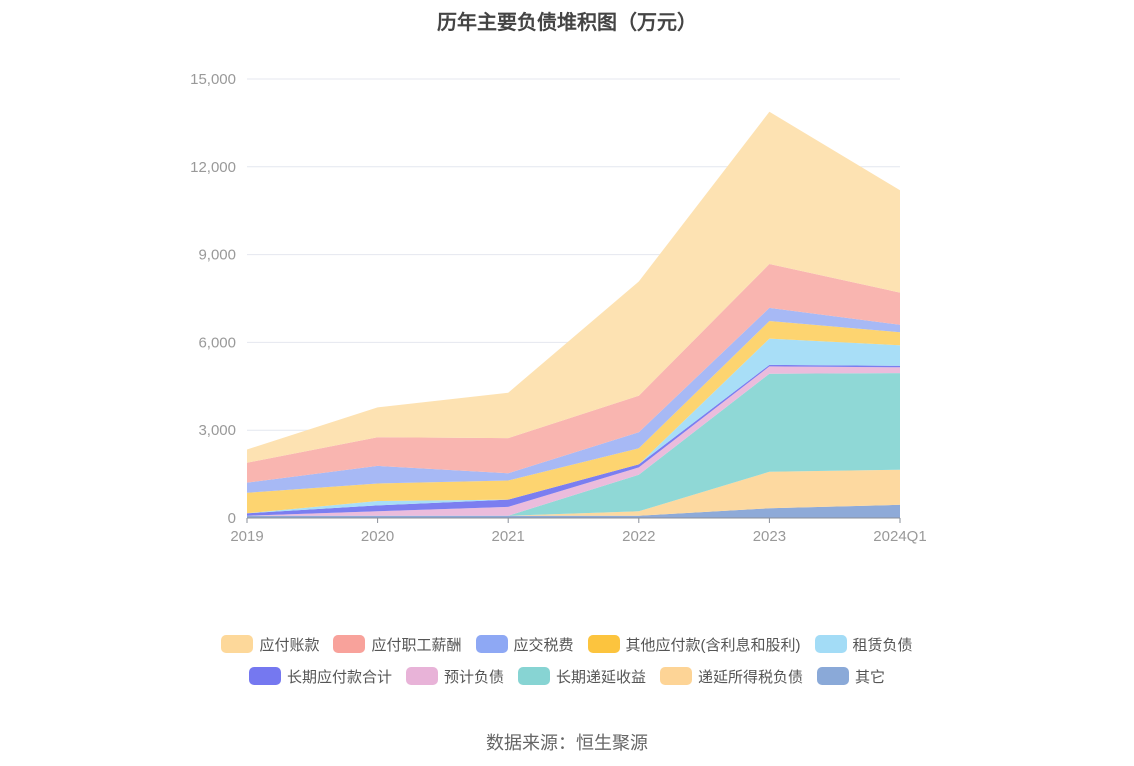 The height and width of the screenshot is (766, 1134). Describe the element at coordinates (567, 743) in the screenshot. I see `data-source: 数据来源：恒生聚源` at that location.